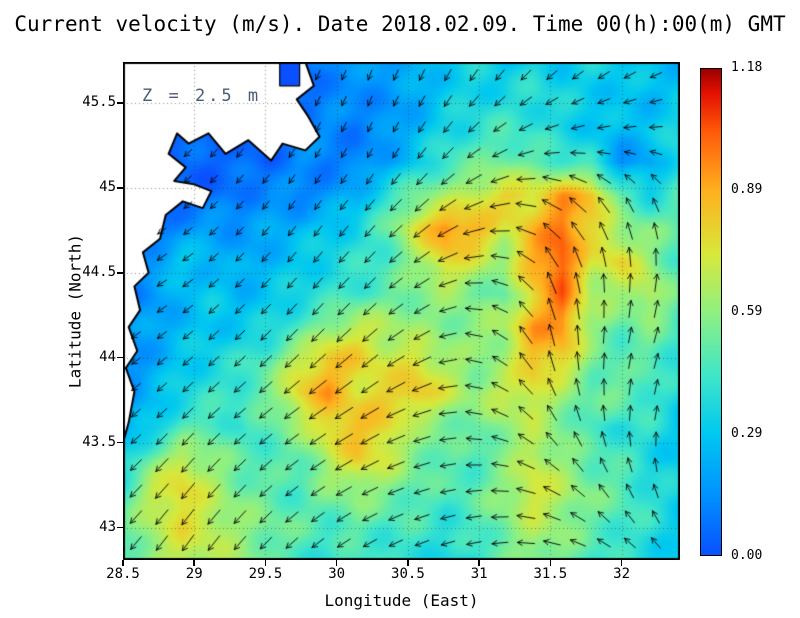  Describe the element at coordinates (123, 574) in the screenshot. I see `x-tick-label: 28.5` at that location.